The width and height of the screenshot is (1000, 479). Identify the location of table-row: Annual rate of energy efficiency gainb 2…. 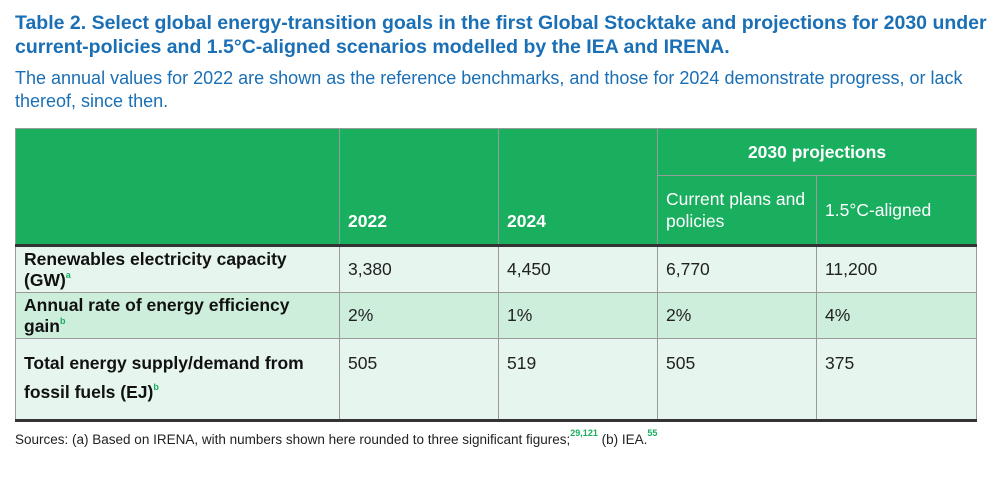
(496, 315).